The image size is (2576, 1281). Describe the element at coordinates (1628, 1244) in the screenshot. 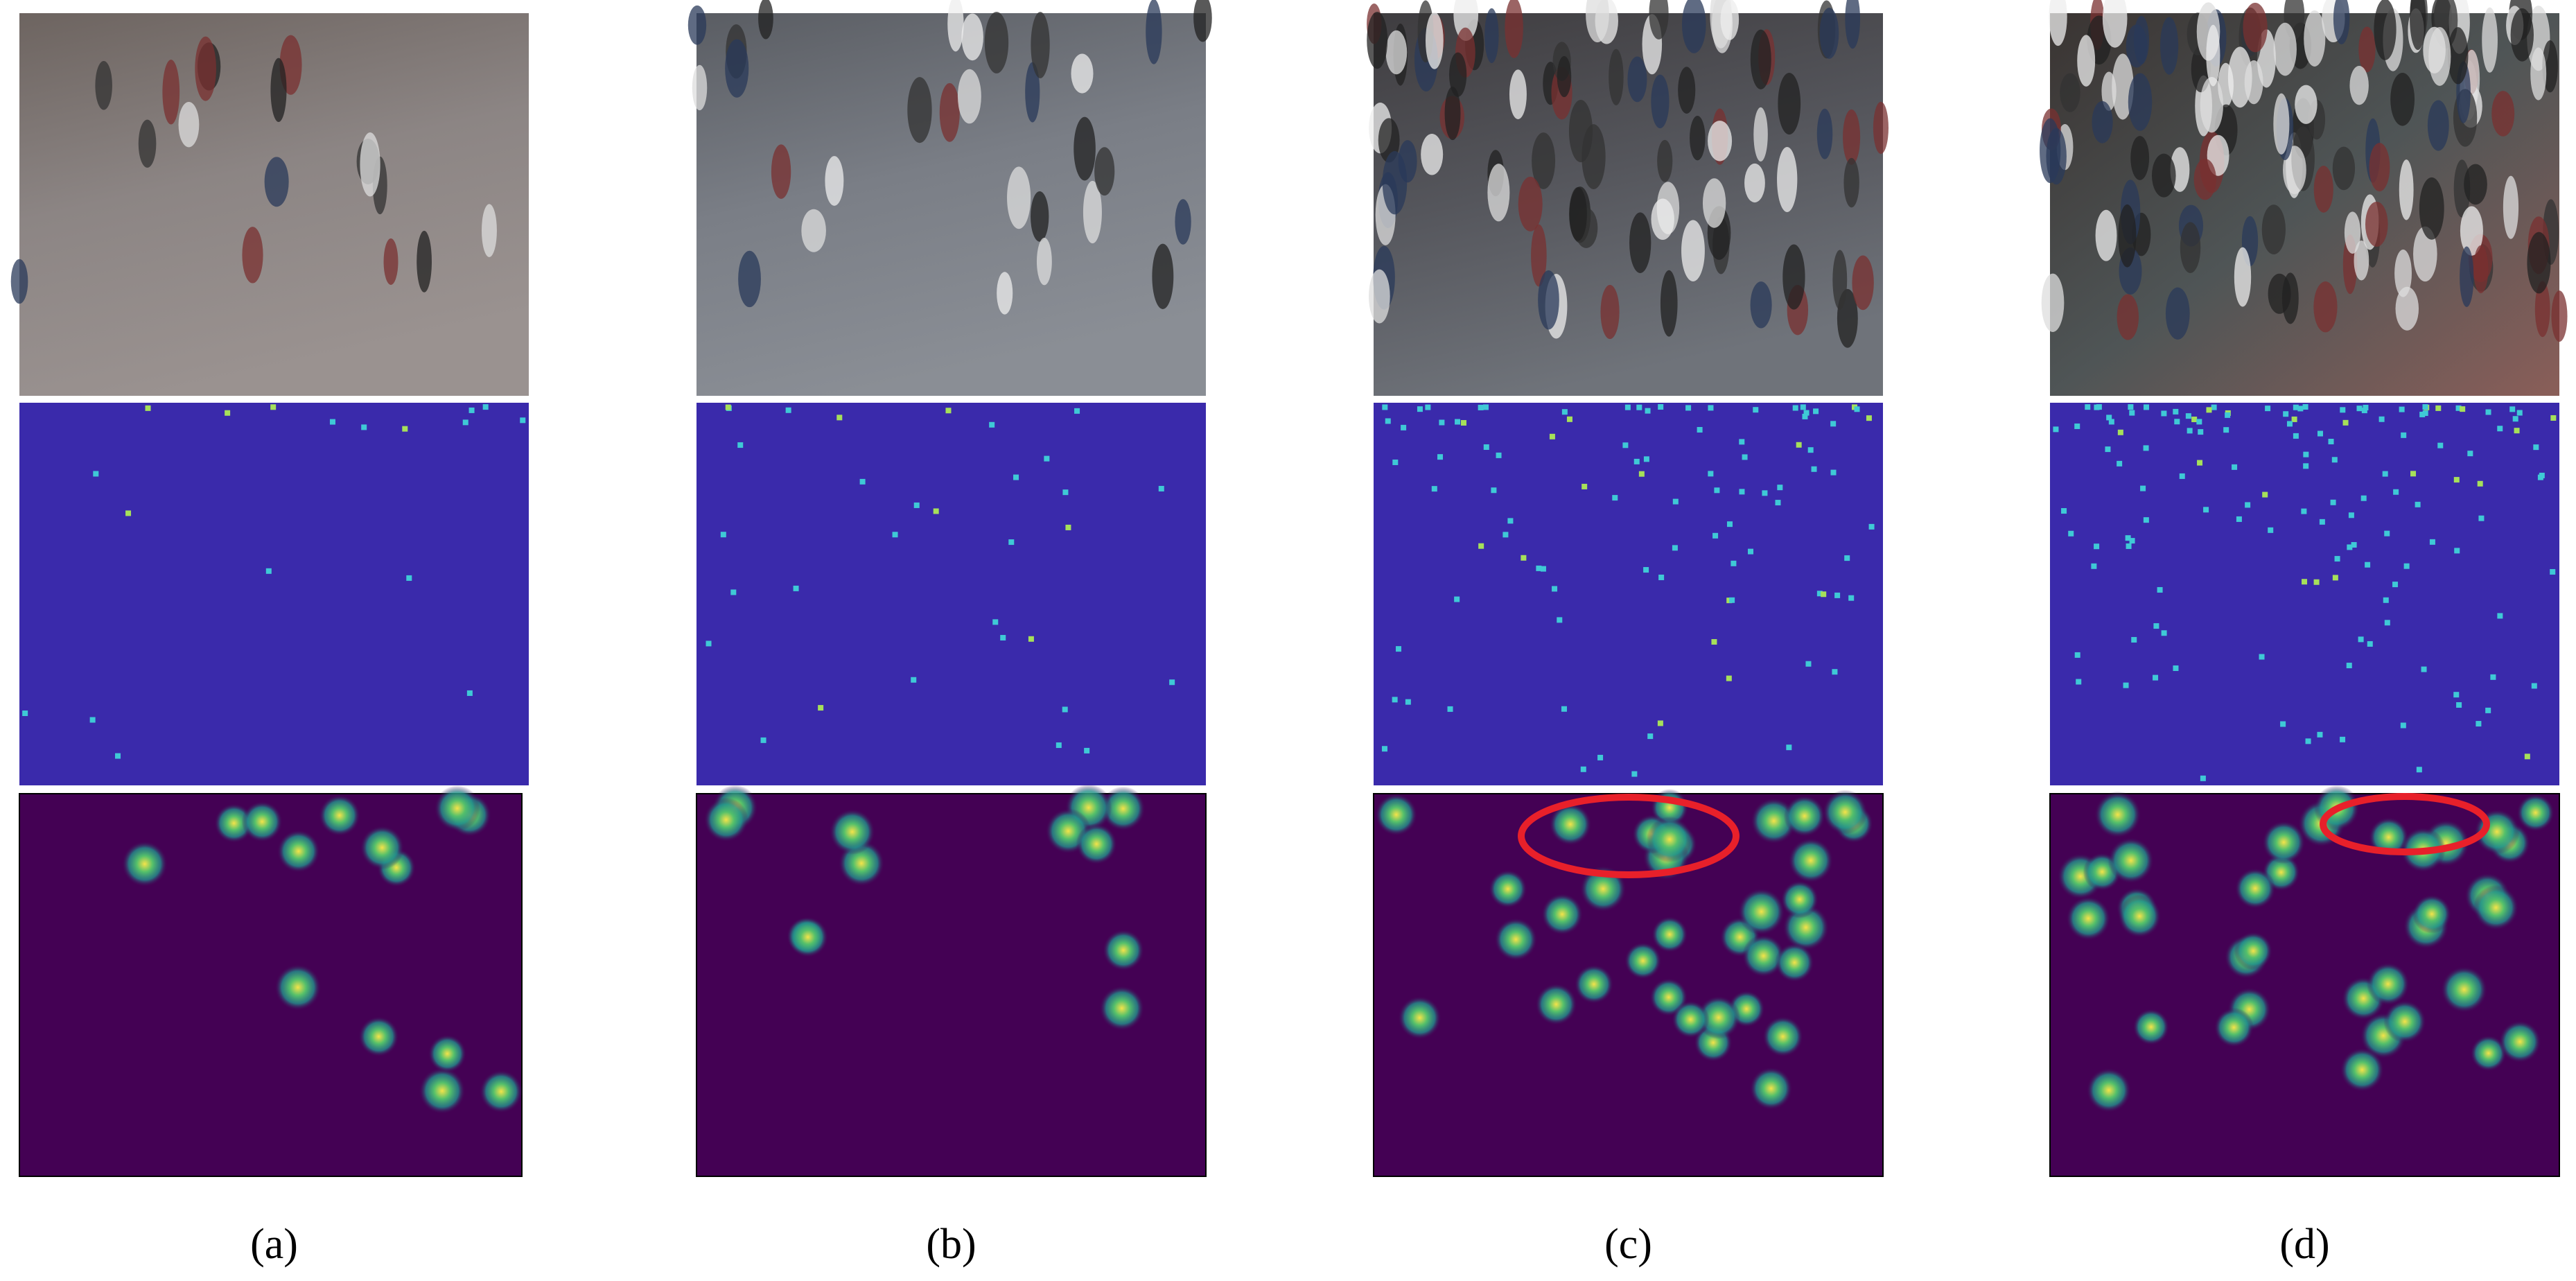

I see `caption: (c)` at that location.